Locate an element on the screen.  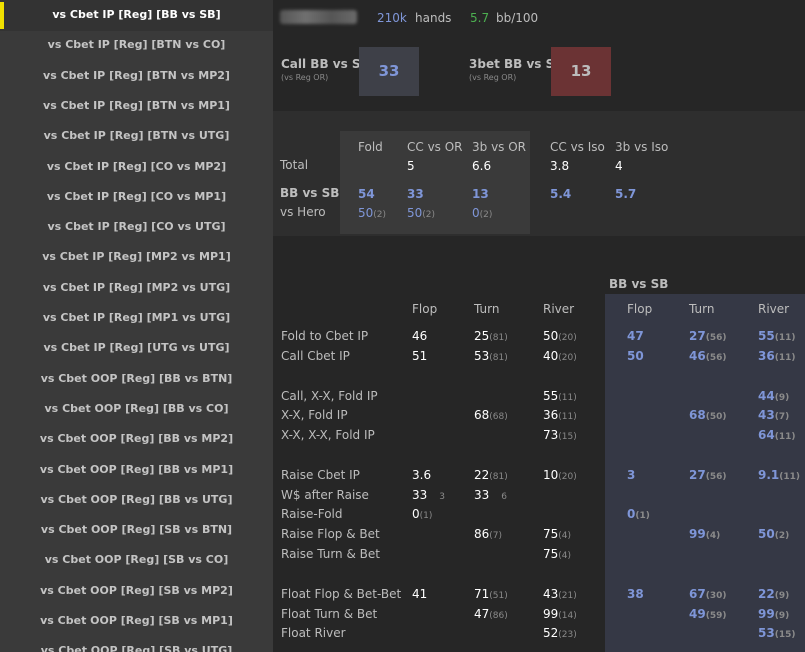
sidebar-active-highlight is located at coordinates (136, 15).